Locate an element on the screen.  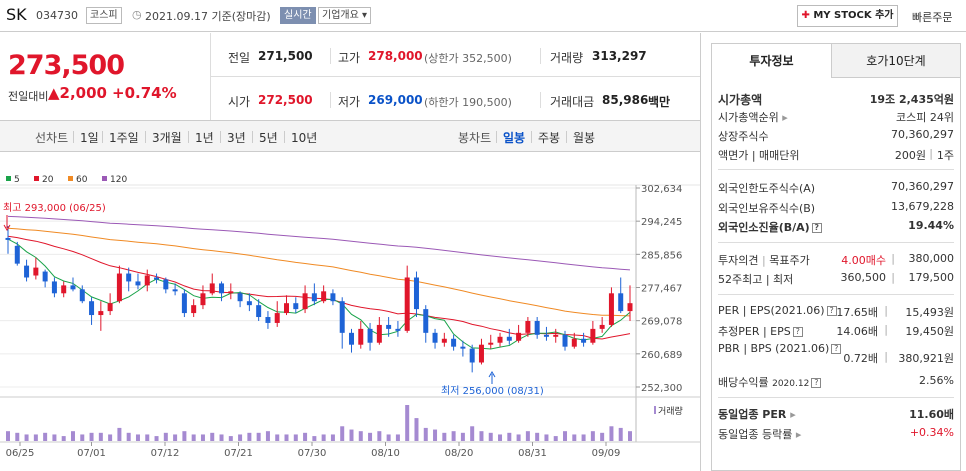
chevron-right-icon: ▸ is located at coordinates (793, 414).